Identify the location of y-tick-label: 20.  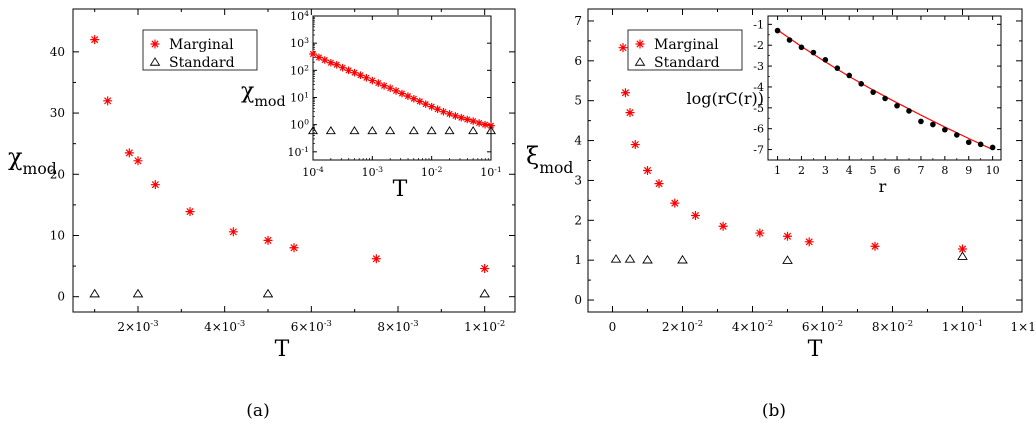
(57, 174).